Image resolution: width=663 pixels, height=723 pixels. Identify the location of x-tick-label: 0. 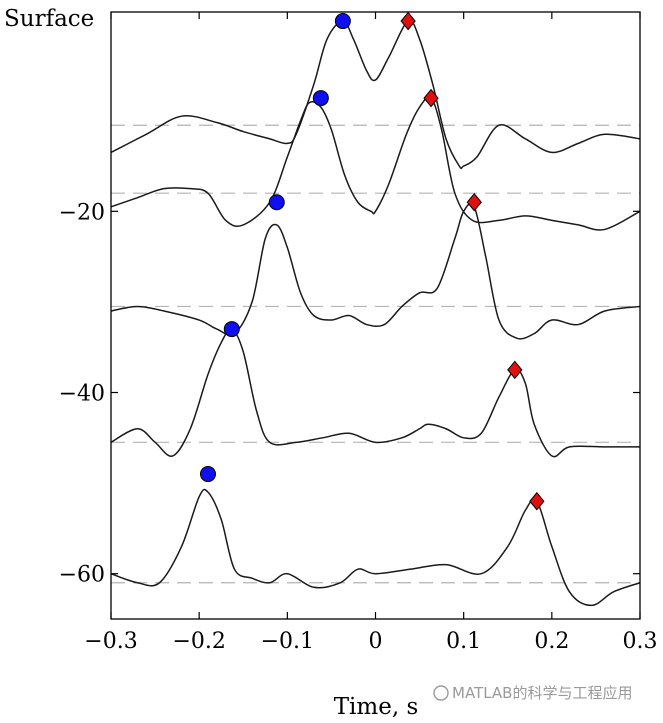
(376, 641).